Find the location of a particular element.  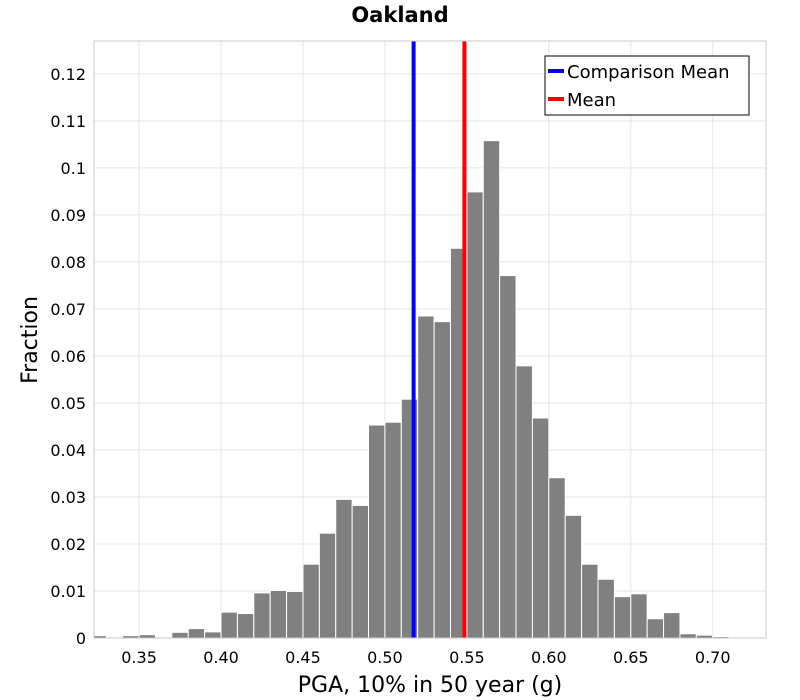

legend-box is located at coordinates (647, 85).